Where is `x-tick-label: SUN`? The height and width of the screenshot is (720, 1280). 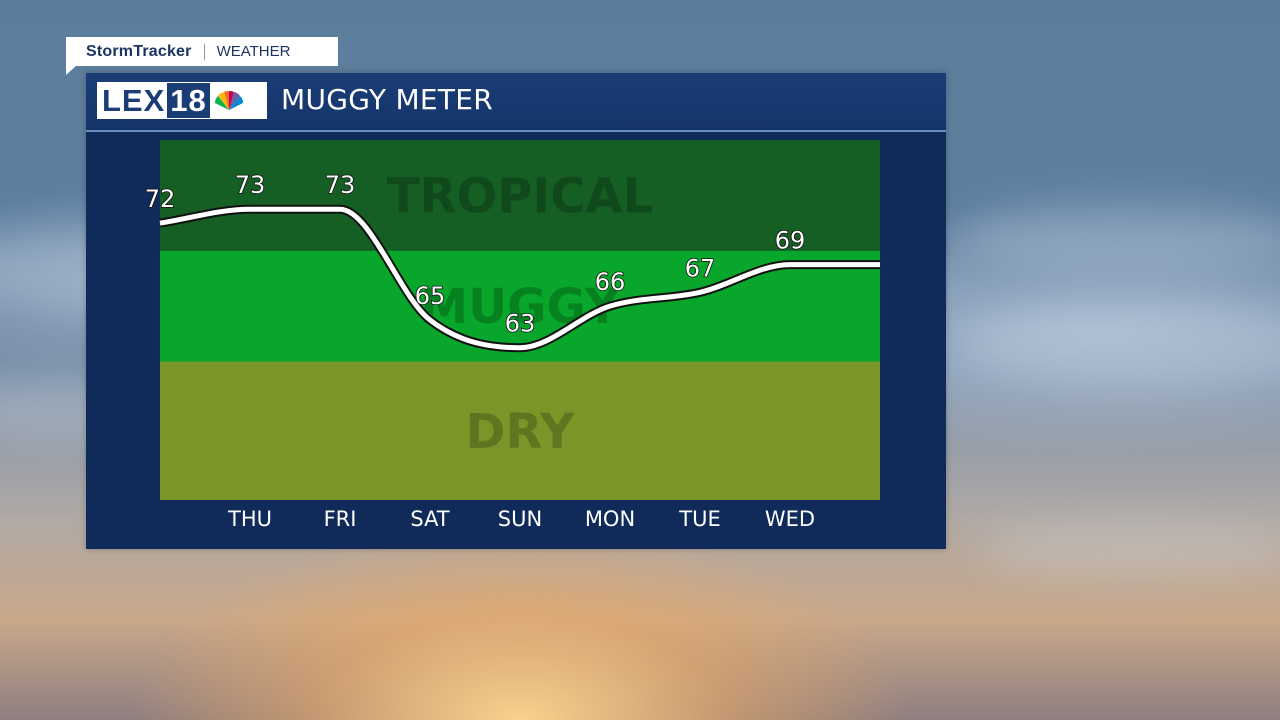 x-tick-label: SUN is located at coordinates (520, 519).